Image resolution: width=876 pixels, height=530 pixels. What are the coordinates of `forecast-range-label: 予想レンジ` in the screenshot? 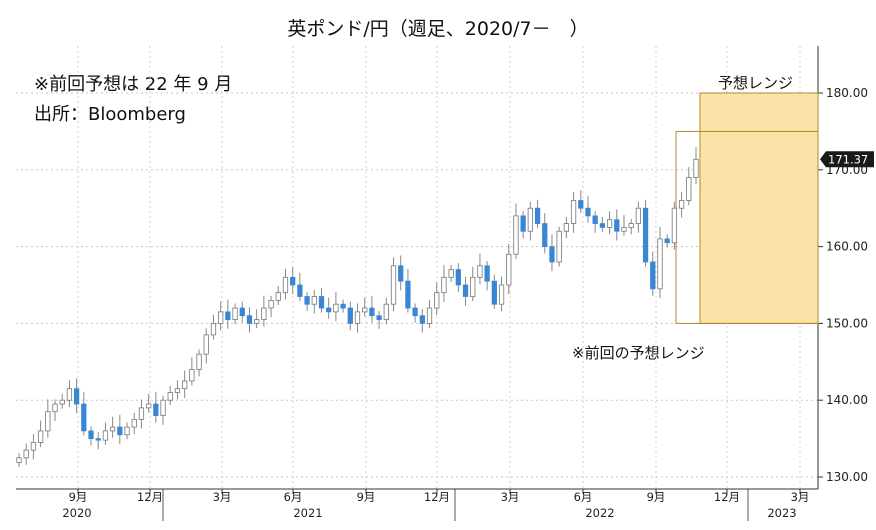 It's located at (756, 83).